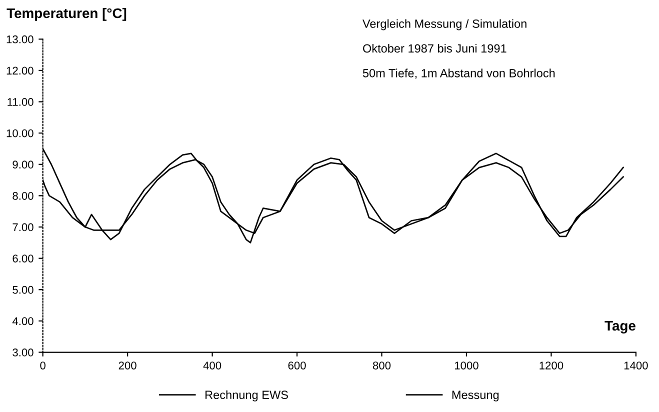  Describe the element at coordinates (475, 396) in the screenshot. I see `legend-label: Messung` at that location.